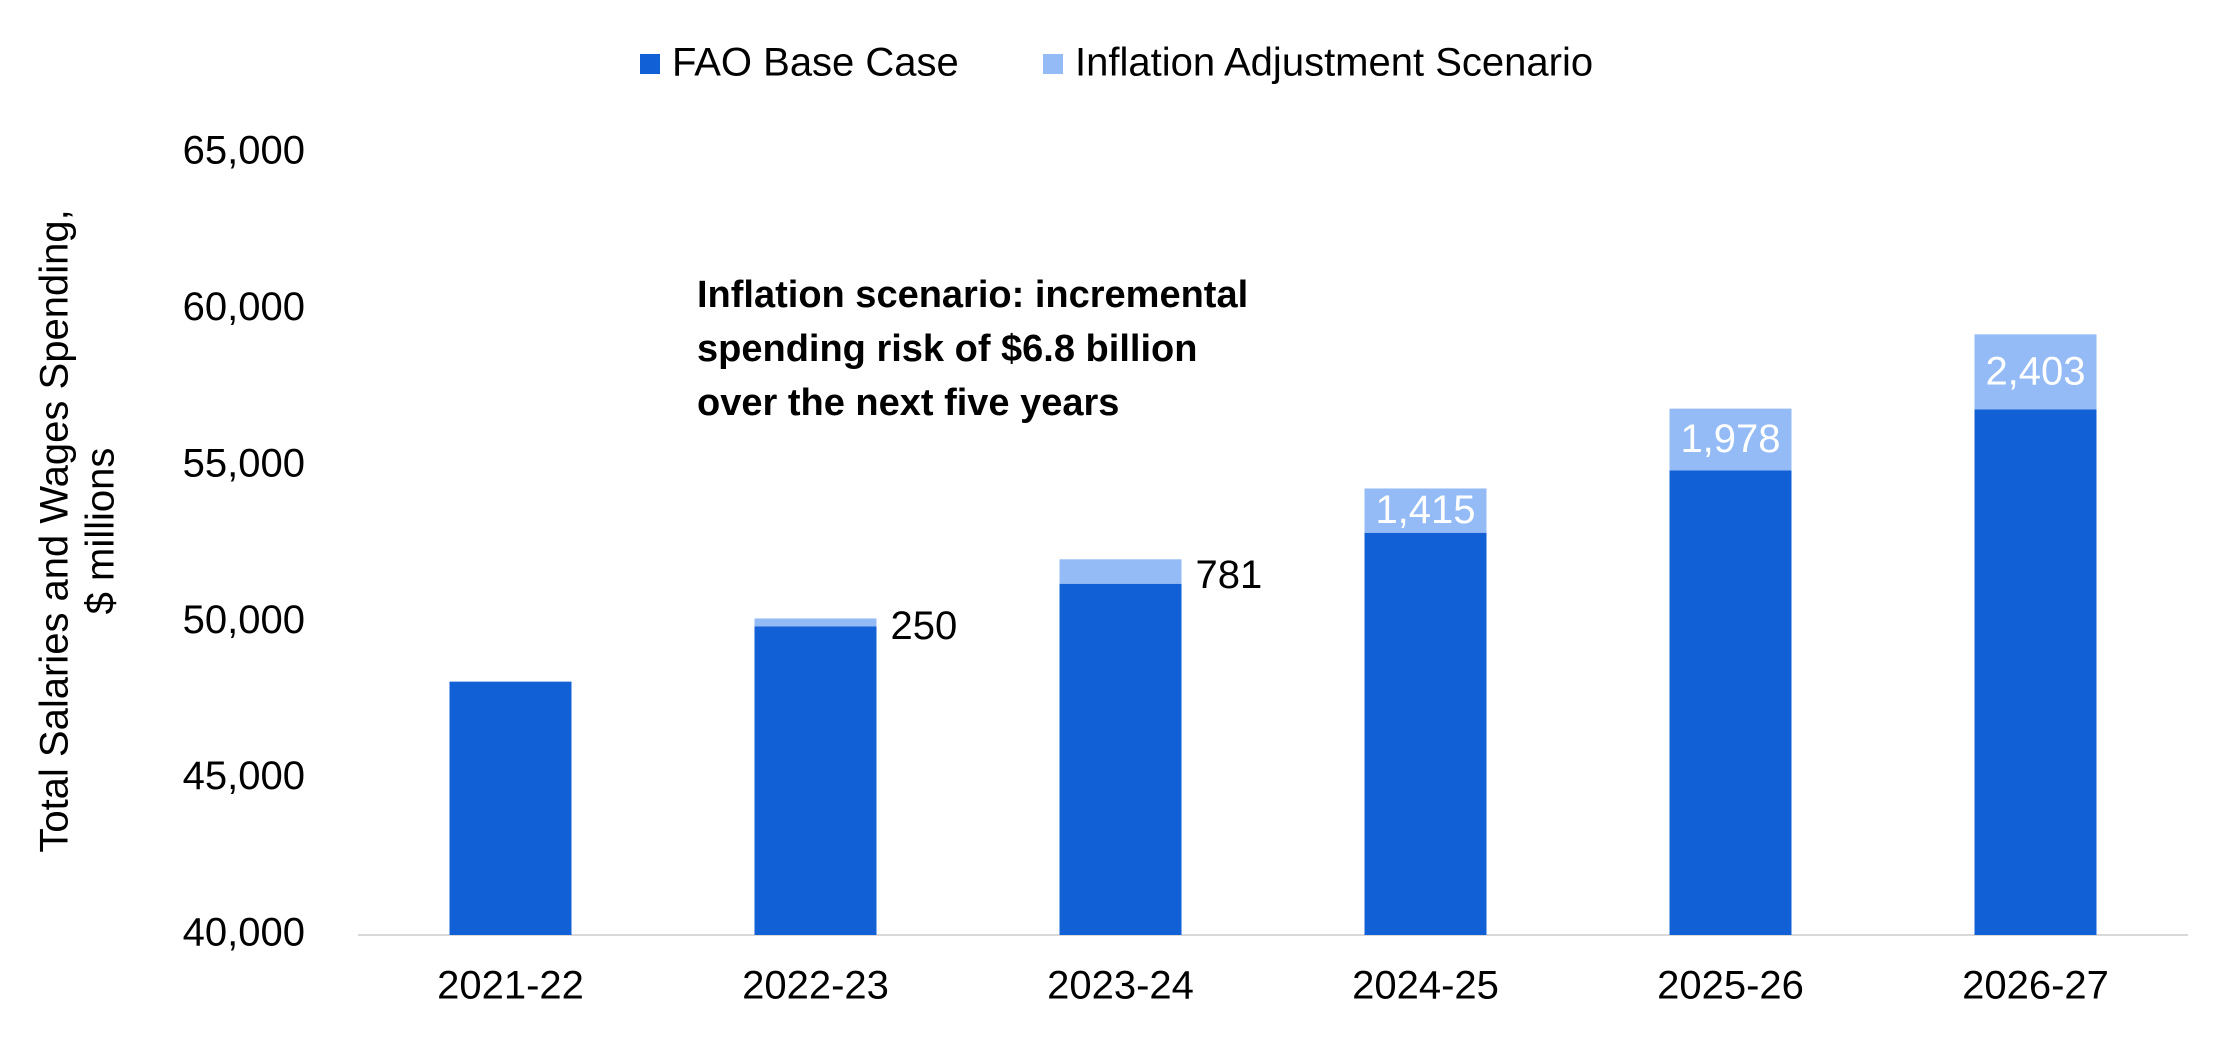 The height and width of the screenshot is (1045, 2213). What do you see at coordinates (244, 933) in the screenshot?
I see `y-tick-label: 40,000` at bounding box center [244, 933].